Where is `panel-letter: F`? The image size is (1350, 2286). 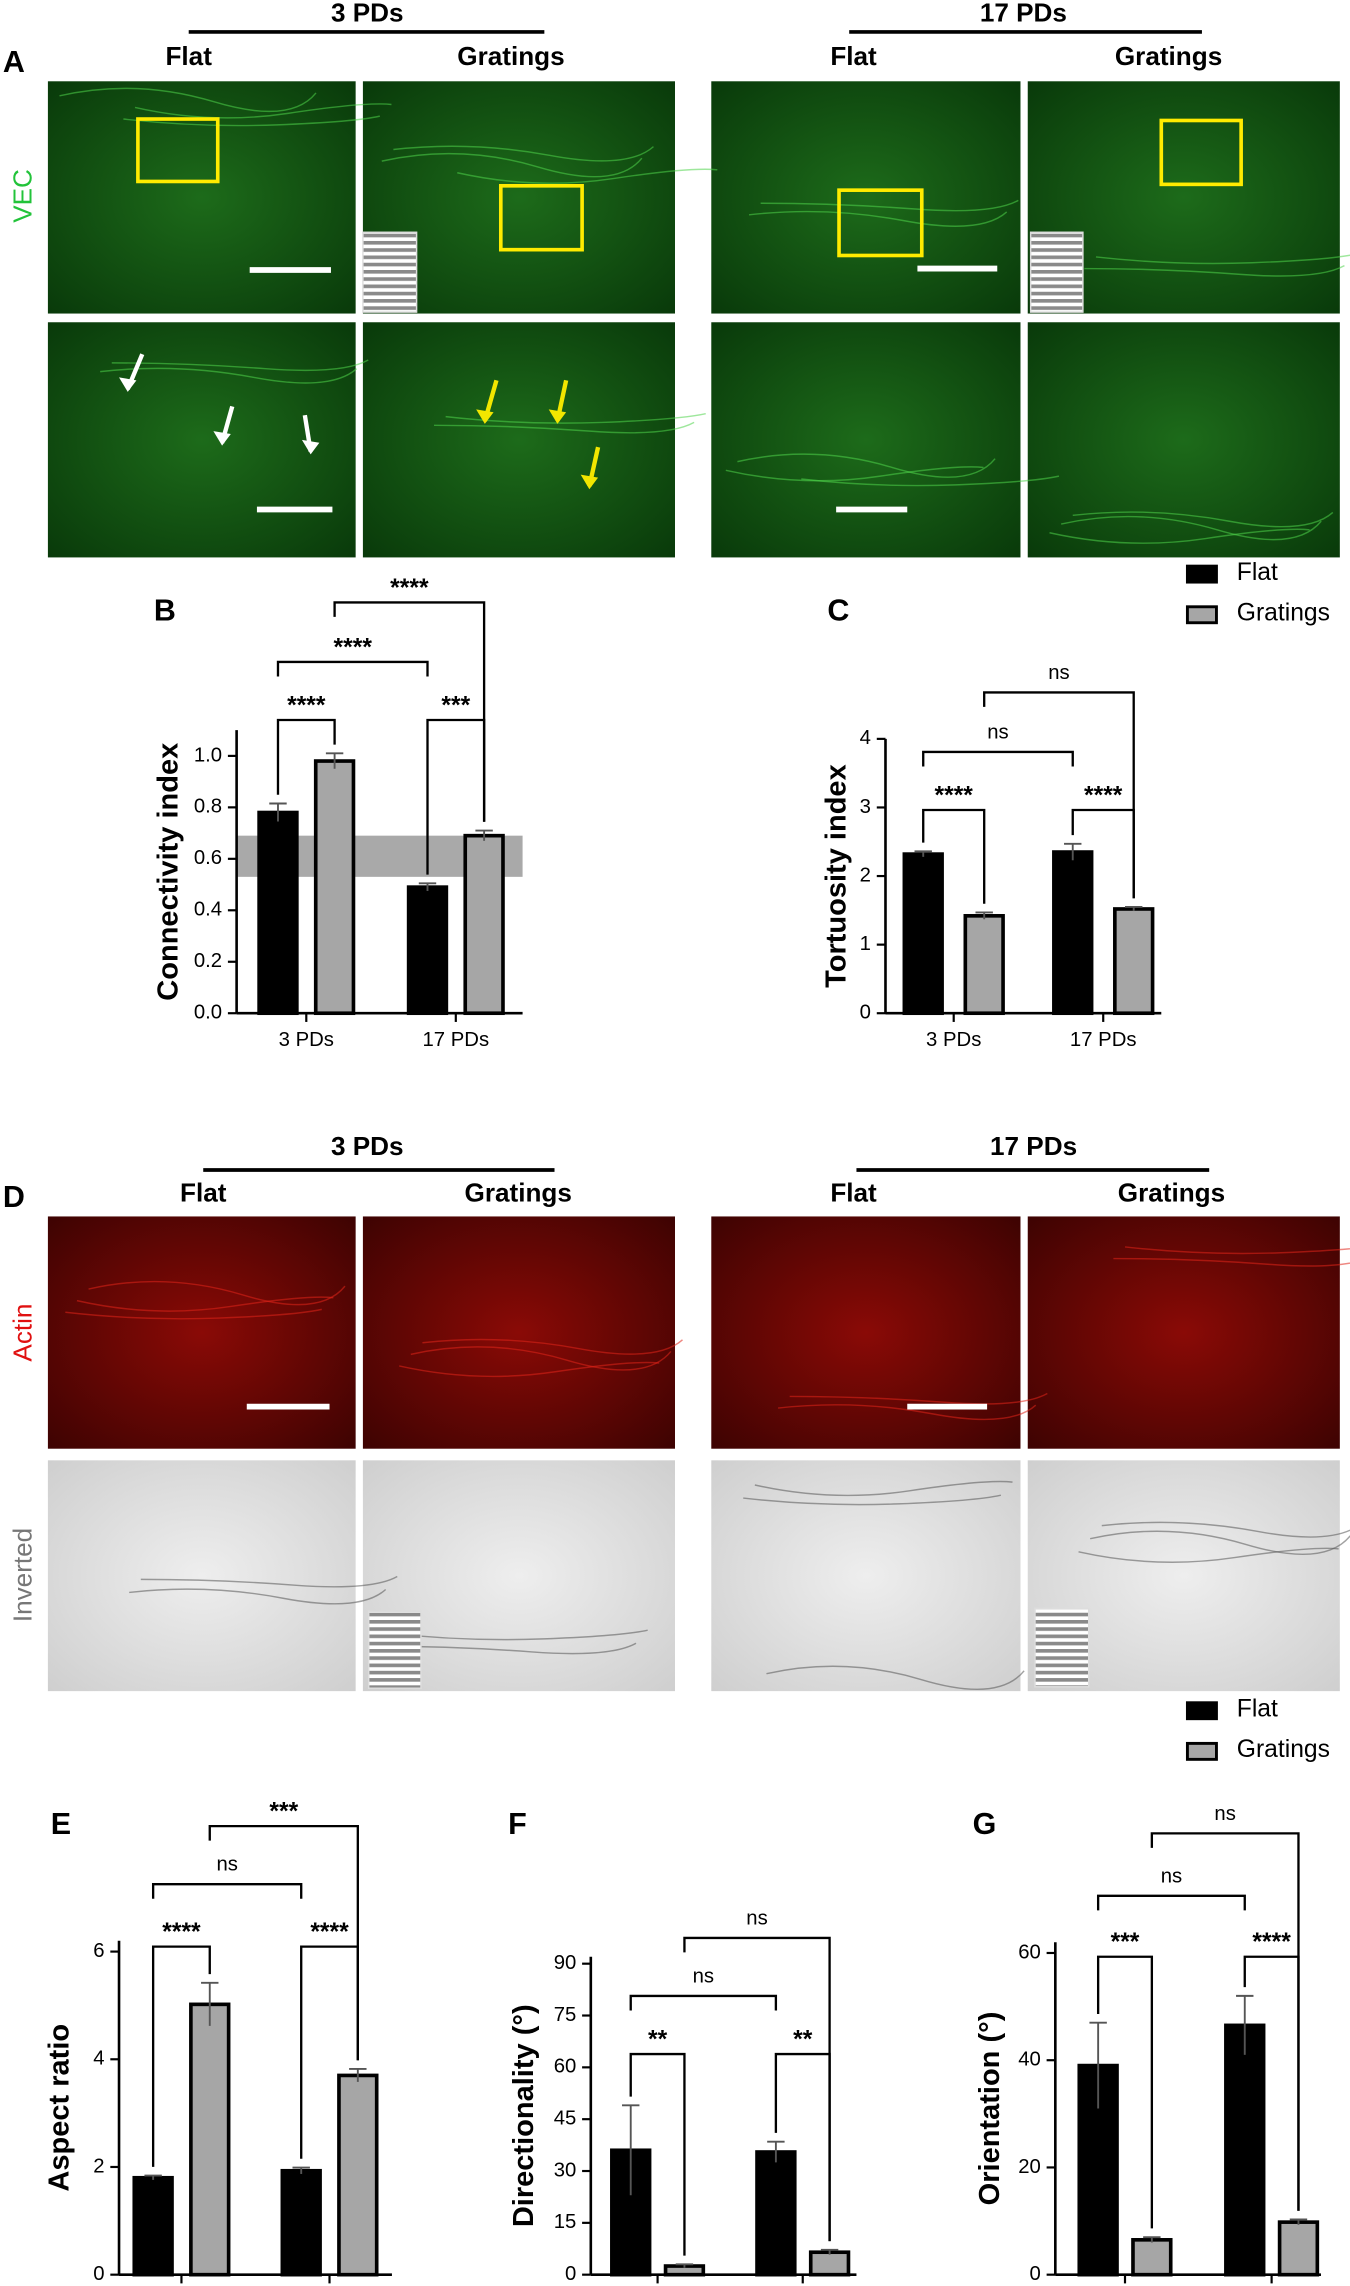 panel-letter: F is located at coordinates (517, 1824).